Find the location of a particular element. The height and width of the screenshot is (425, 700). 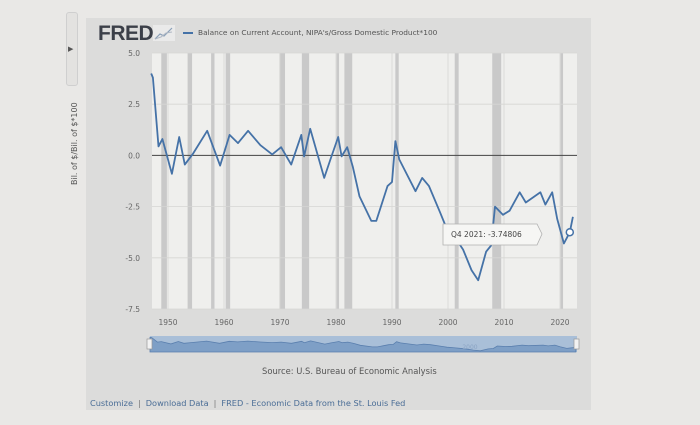

y-tick-label: 5.0 is located at coordinates (134, 53).